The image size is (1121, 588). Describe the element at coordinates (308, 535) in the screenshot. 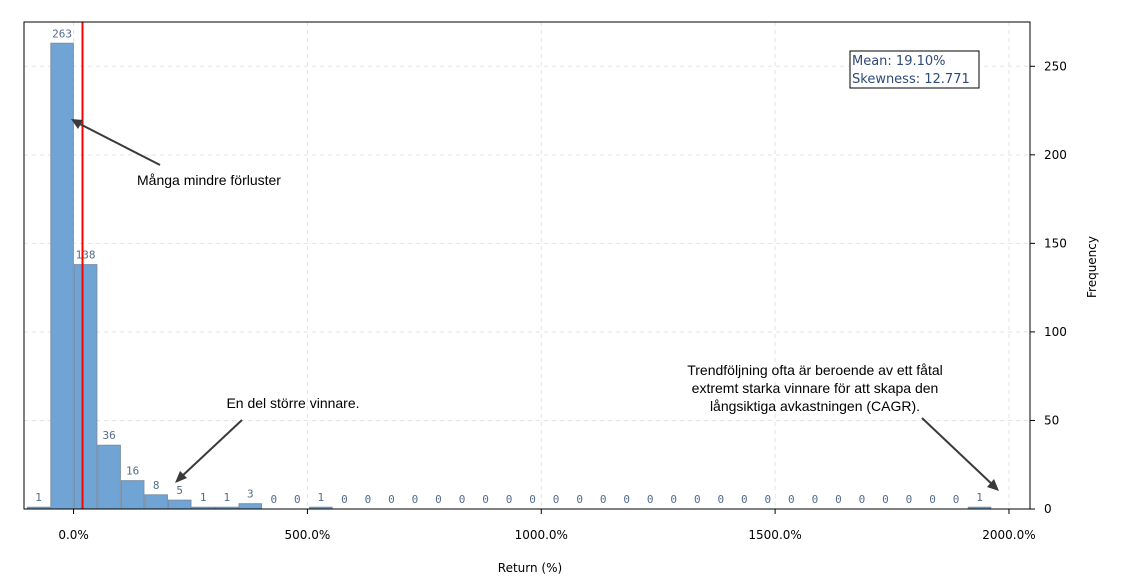

I see `x-tick-label: 500.0%` at that location.